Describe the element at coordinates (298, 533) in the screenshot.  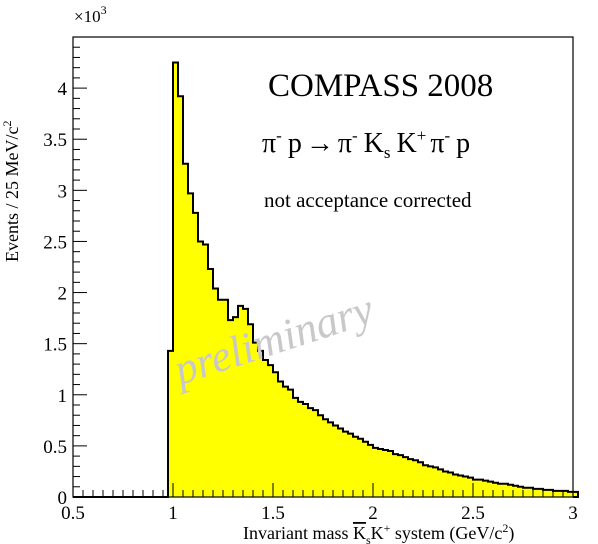
I see `x-label-pre: Invariant mass` at that location.